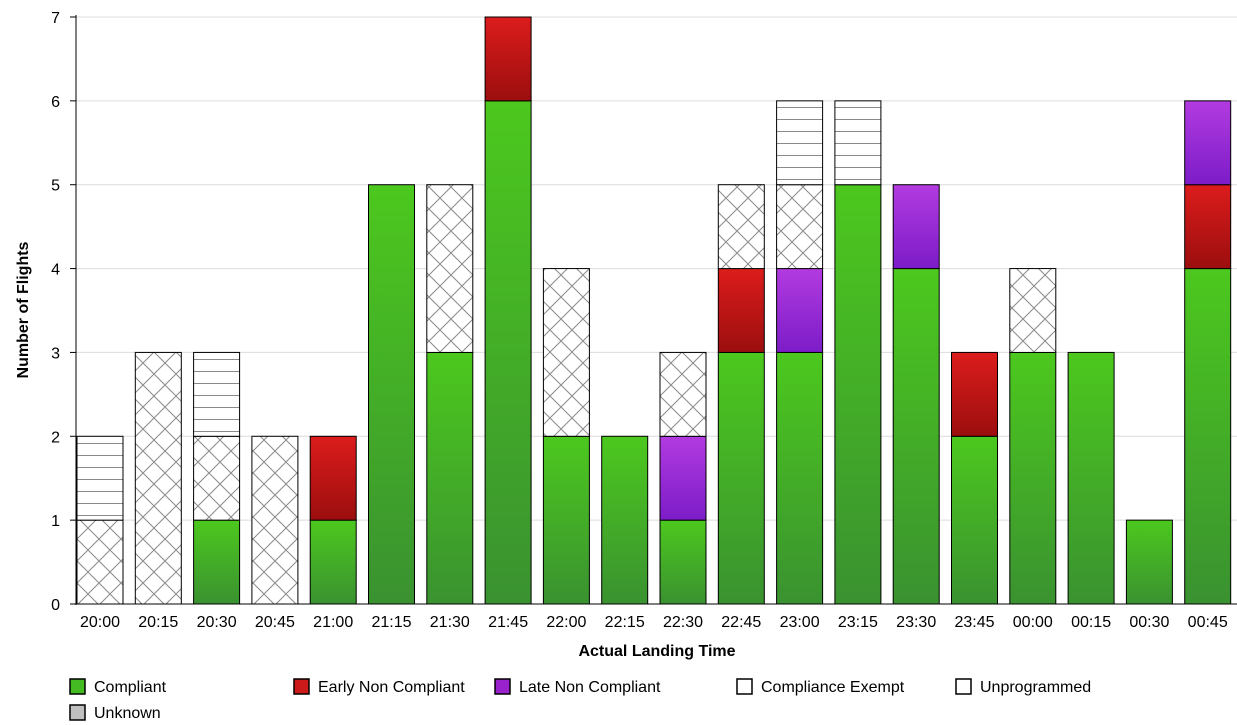  What do you see at coordinates (741, 622) in the screenshot?
I see `x-tick-label: 22:45` at bounding box center [741, 622].